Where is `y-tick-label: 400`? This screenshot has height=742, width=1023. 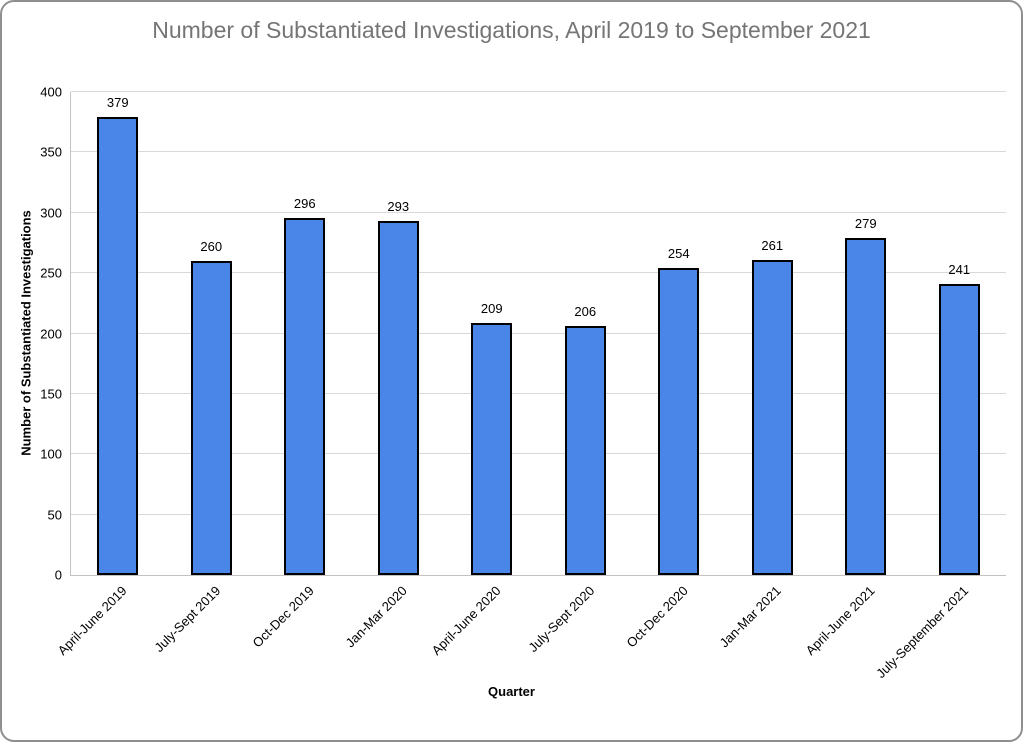 y-tick-label: 400 is located at coordinates (51, 92).